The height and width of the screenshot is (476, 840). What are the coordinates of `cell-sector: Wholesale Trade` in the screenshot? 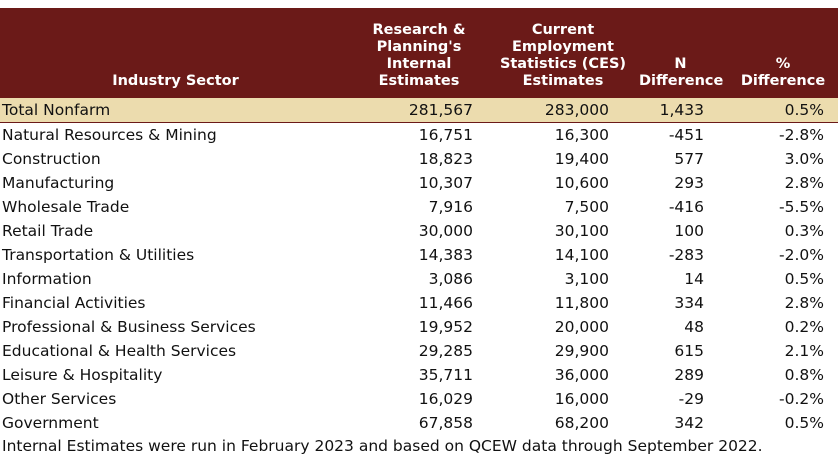 It's located at (66, 207).